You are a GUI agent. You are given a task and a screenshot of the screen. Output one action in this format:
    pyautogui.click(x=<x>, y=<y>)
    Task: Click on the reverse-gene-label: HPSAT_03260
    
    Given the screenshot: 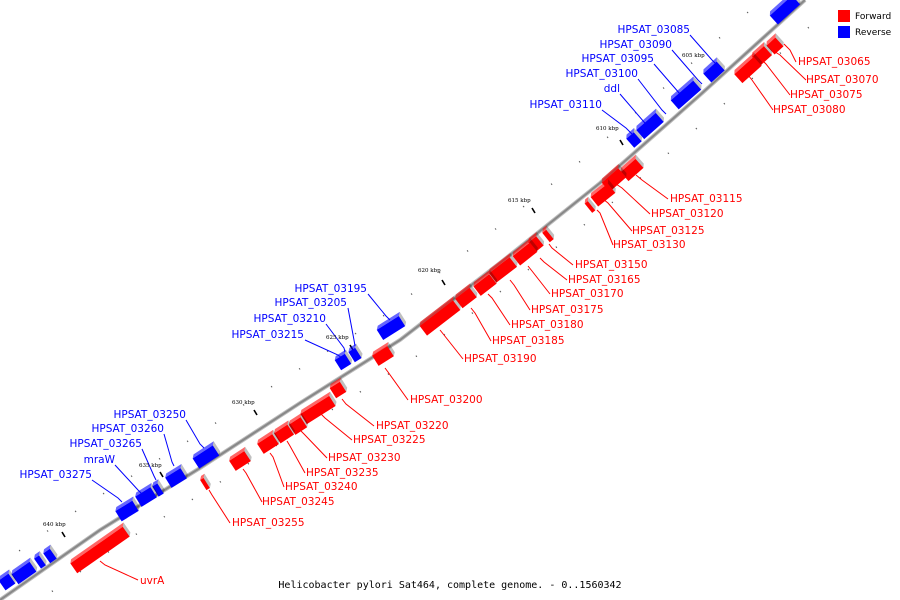 What is the action you would take?
    pyautogui.click(x=127, y=429)
    